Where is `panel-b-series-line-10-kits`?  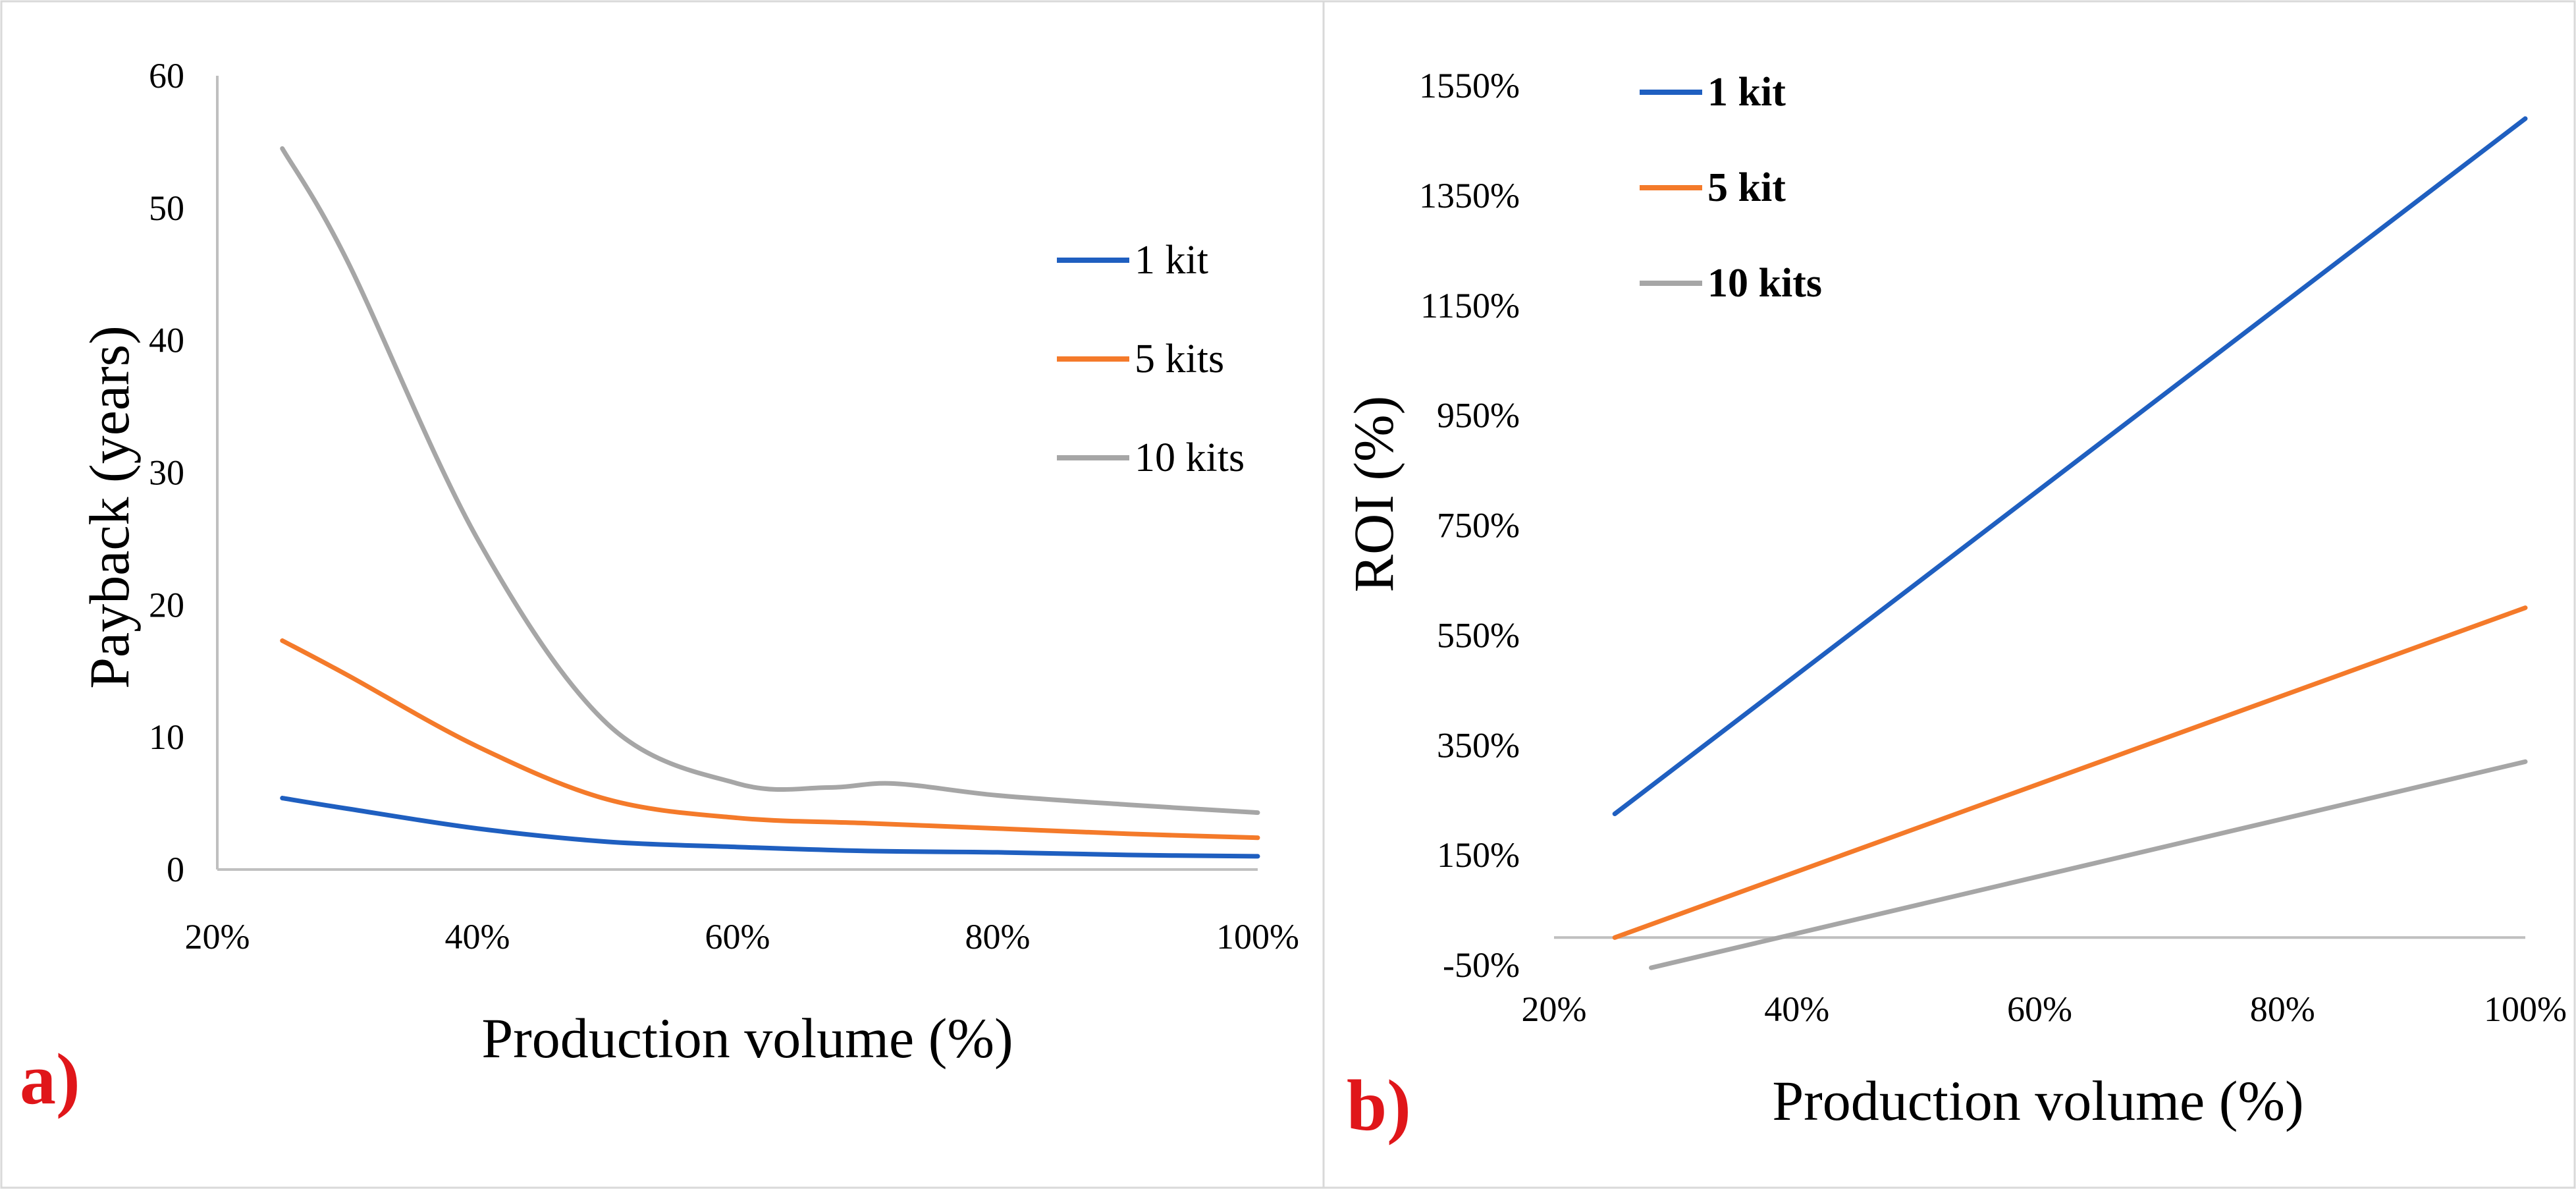
panel-b-series-line-10-kits is located at coordinates (2088, 864).